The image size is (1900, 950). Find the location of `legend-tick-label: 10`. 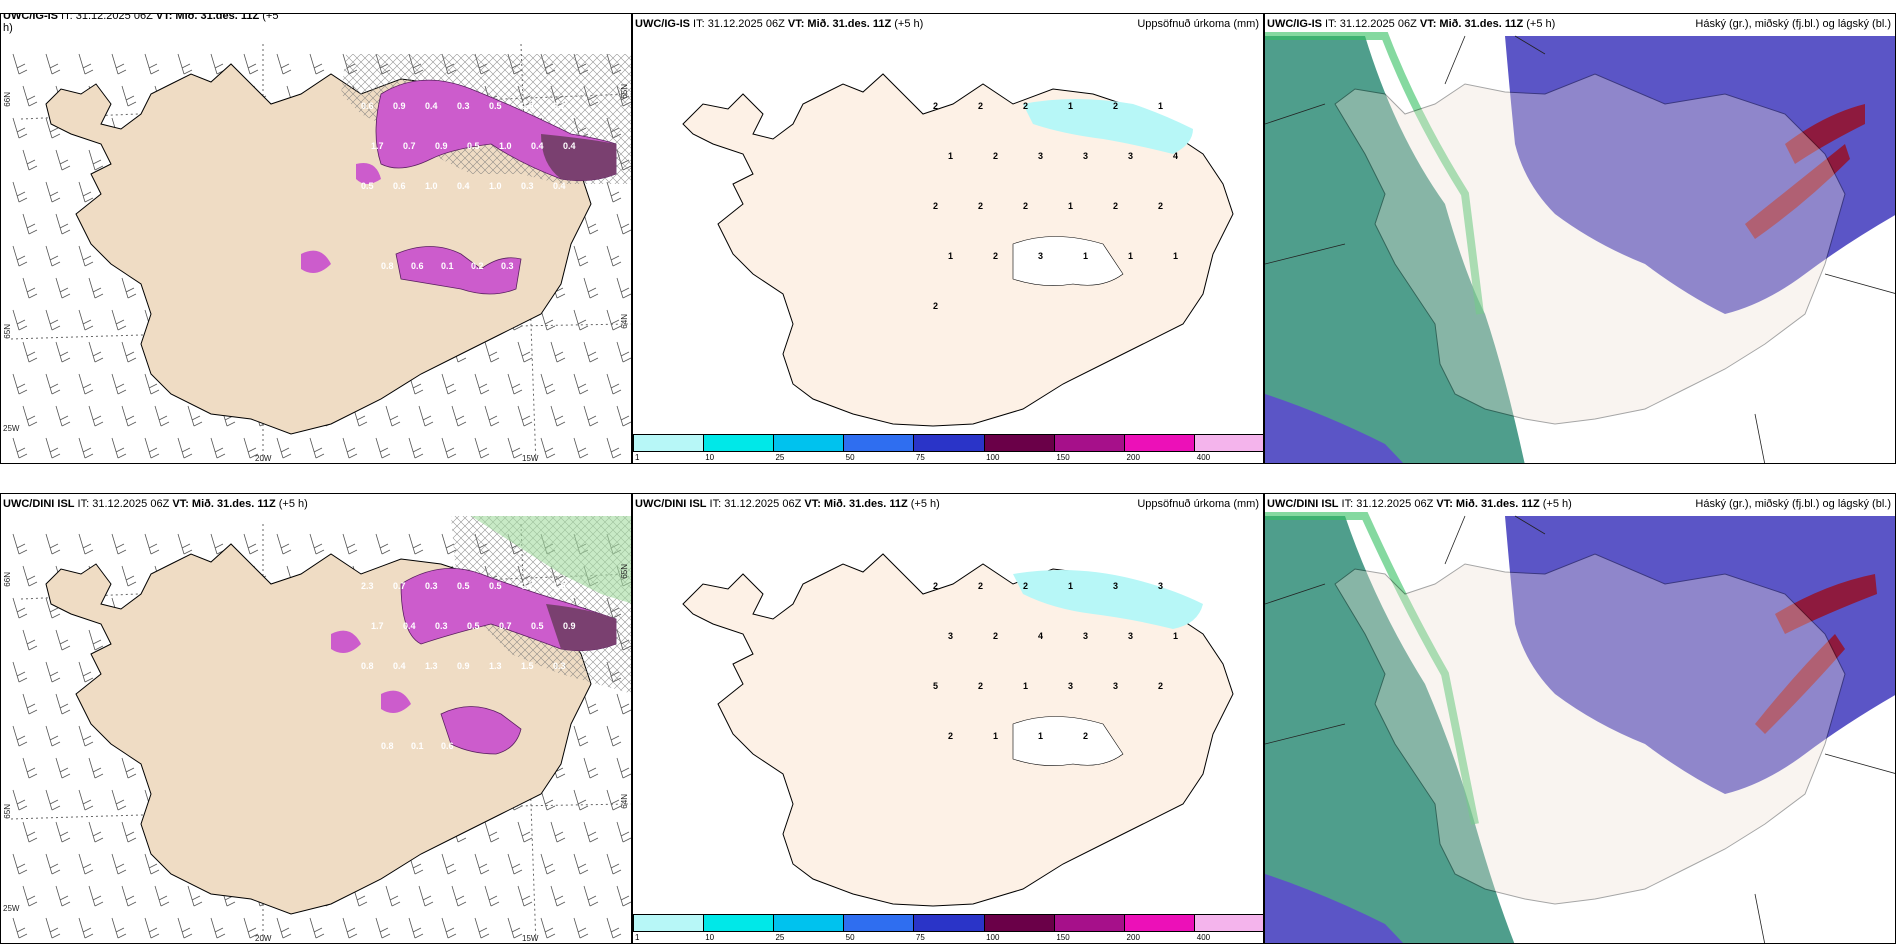

legend-tick-label: 10 is located at coordinates (710, 937).